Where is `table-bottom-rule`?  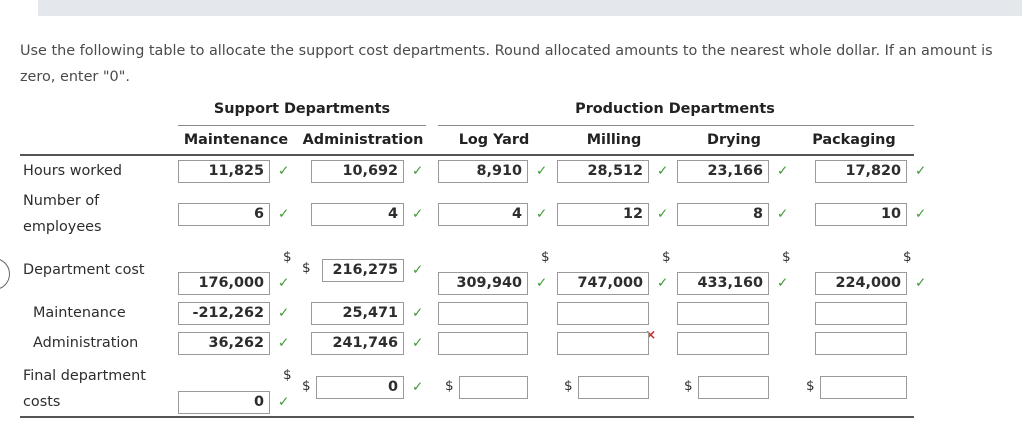
table-bottom-rule is located at coordinates (467, 417).